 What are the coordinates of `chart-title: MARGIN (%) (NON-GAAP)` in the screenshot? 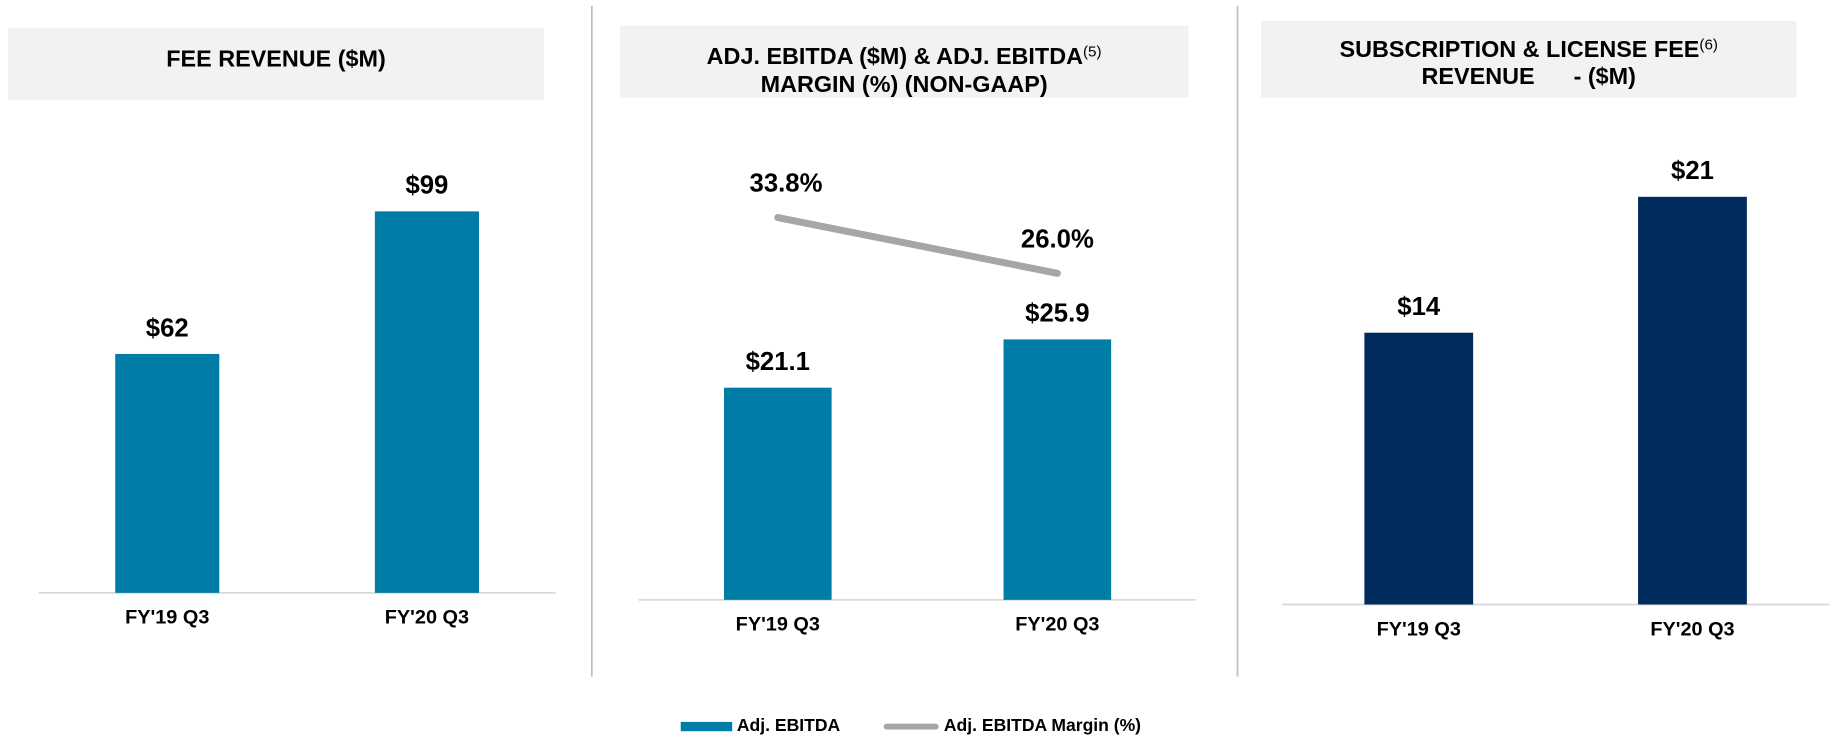 It's located at (904, 84).